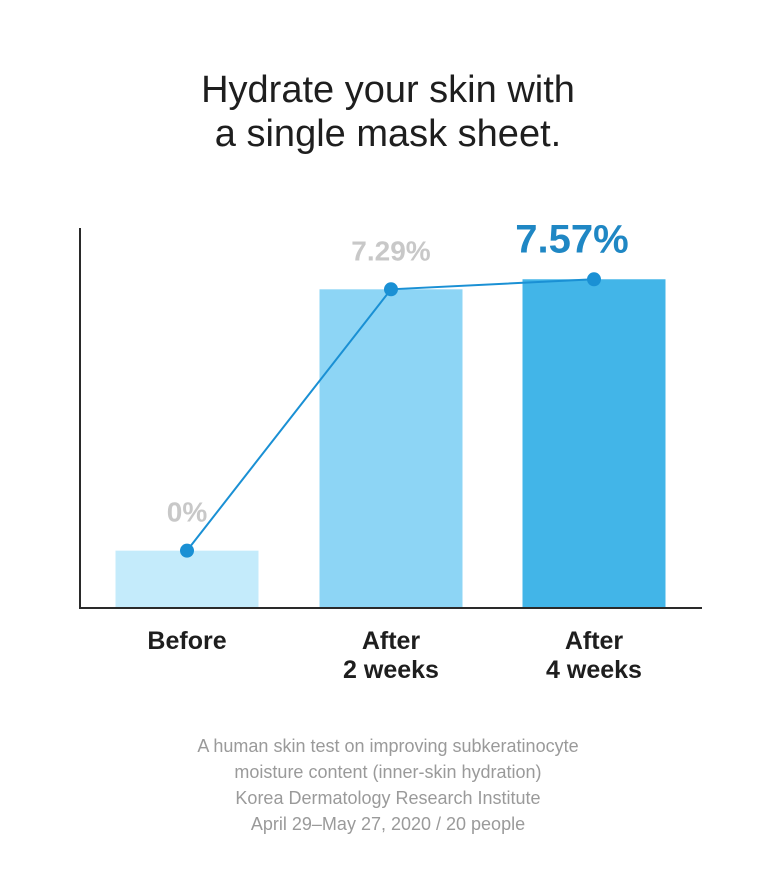  I want to click on category-label-2: After 2 weeks, so click(391, 655).